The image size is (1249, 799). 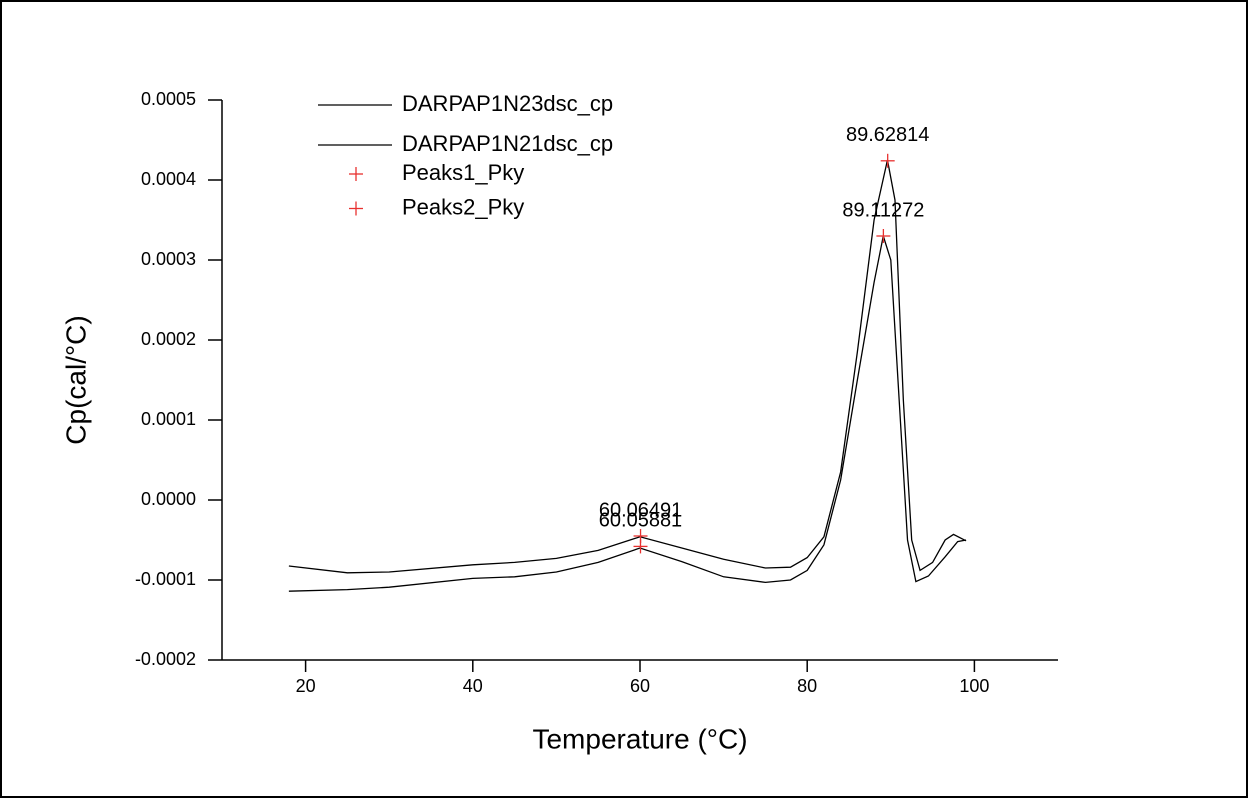 What do you see at coordinates (807, 686) in the screenshot?
I see `x-tick-label: 80` at bounding box center [807, 686].